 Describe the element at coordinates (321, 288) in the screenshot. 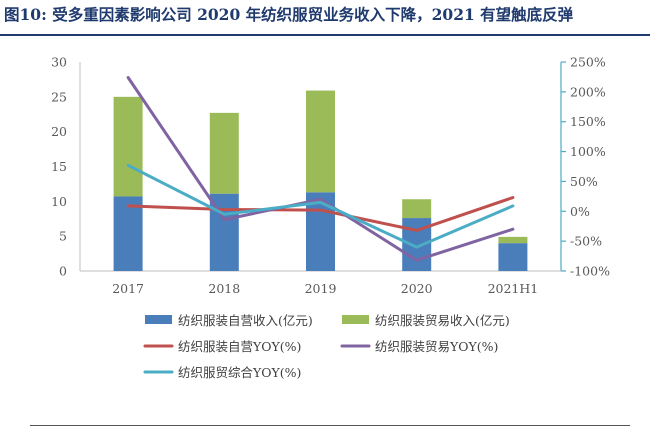

I see `x-tick-label: 2019` at that location.